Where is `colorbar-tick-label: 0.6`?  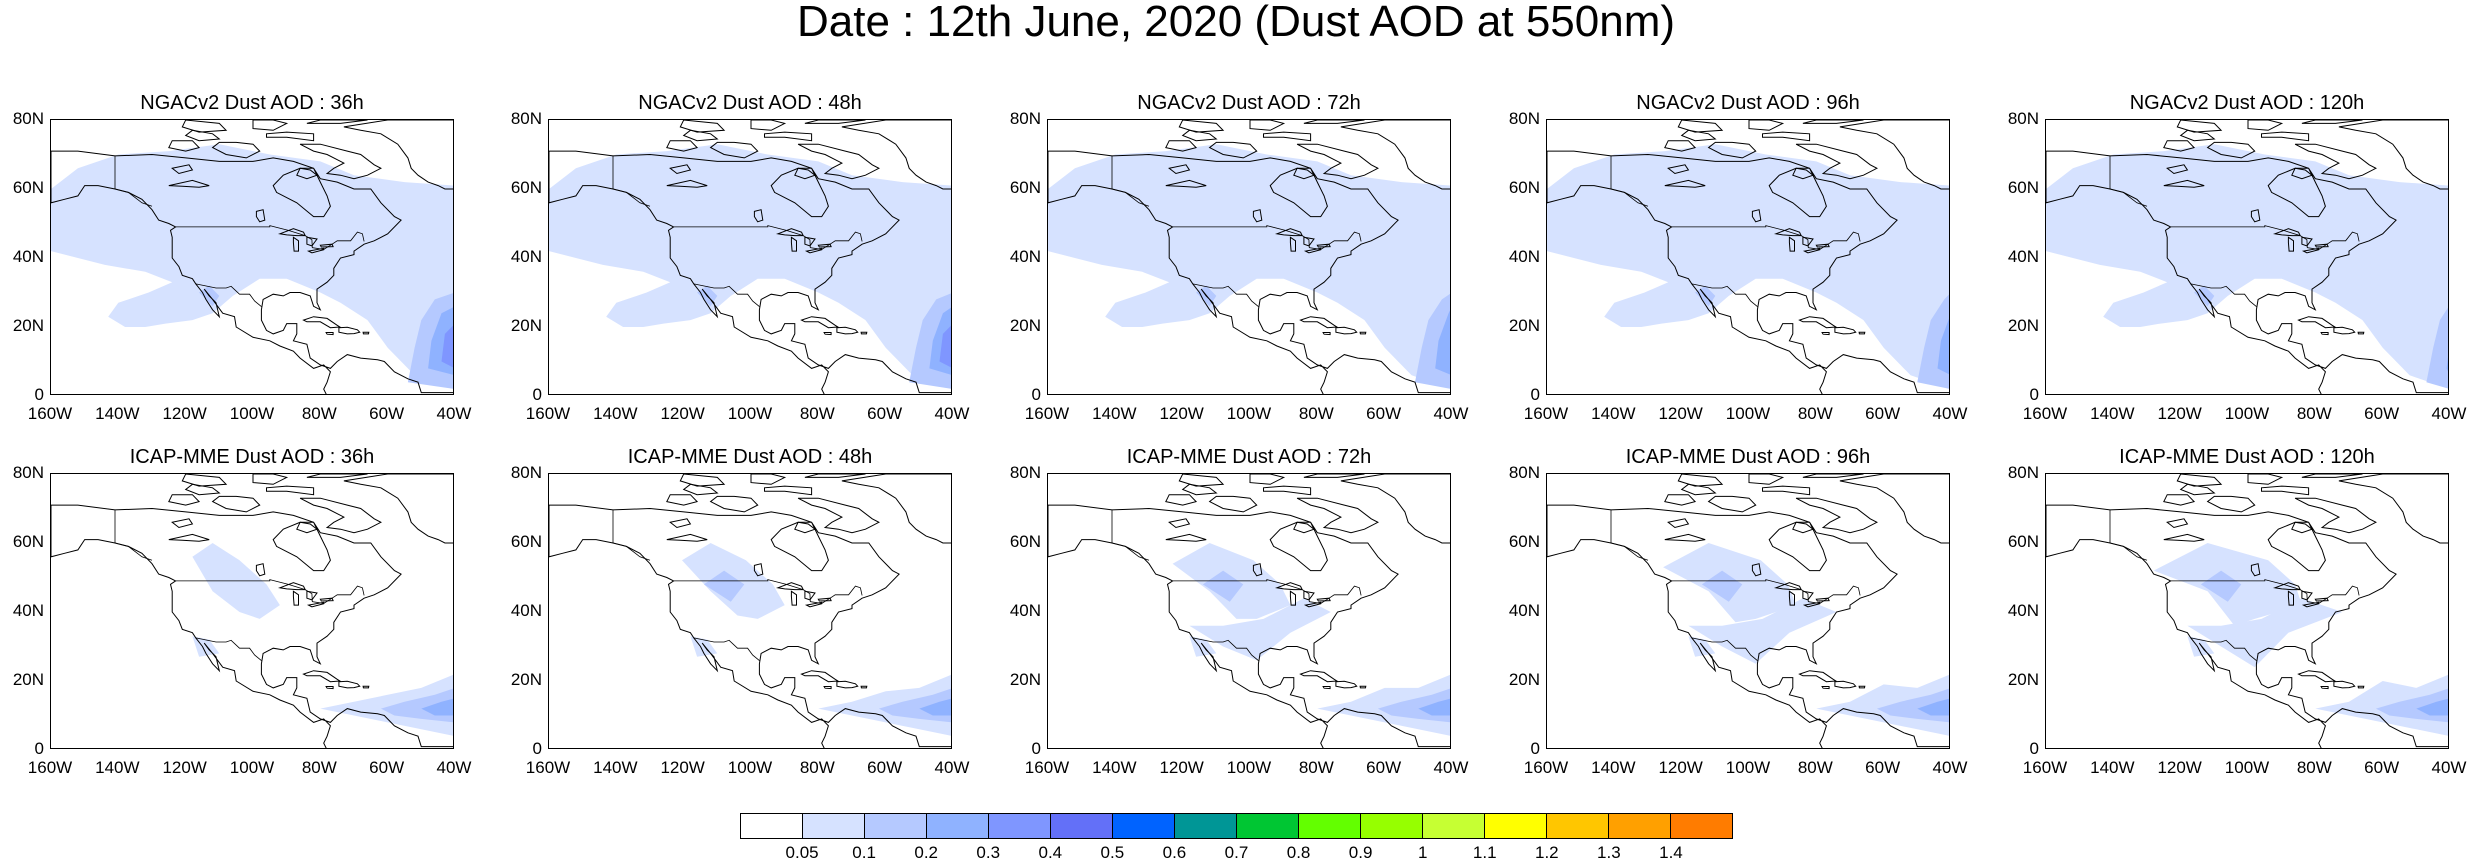
colorbar-tick-label: 0.6 is located at coordinates (1174, 852).